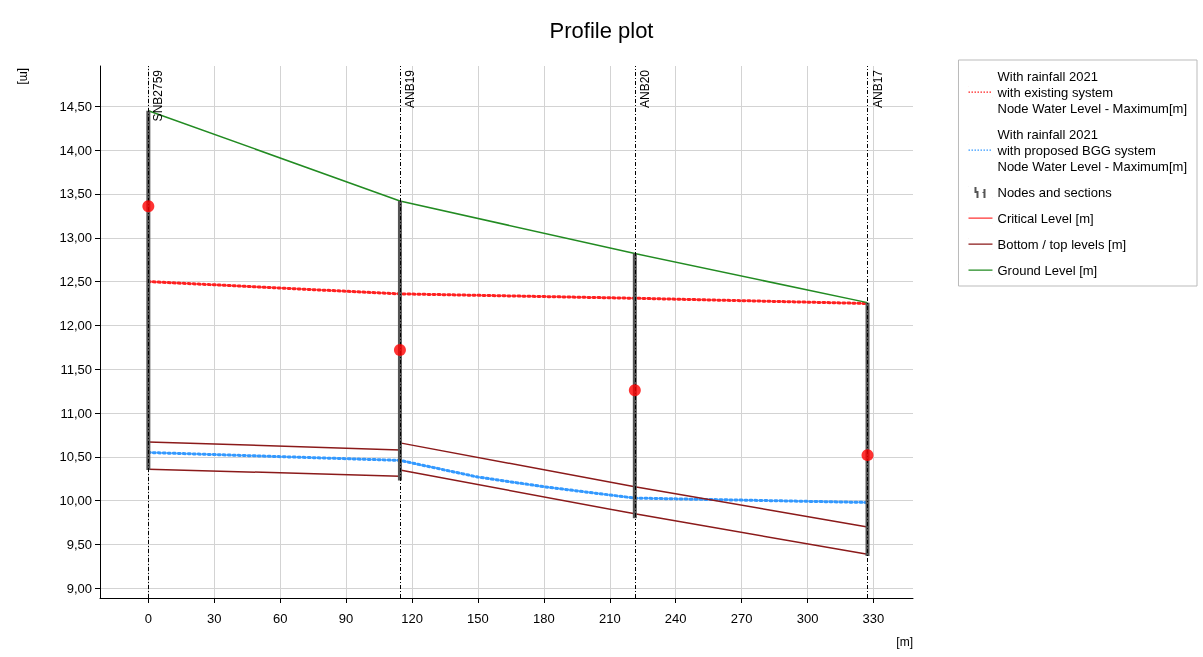 The height and width of the screenshot is (657, 1203). Describe the element at coordinates (1055, 192) in the screenshot. I see `legend-label: Nodes and sections` at that location.